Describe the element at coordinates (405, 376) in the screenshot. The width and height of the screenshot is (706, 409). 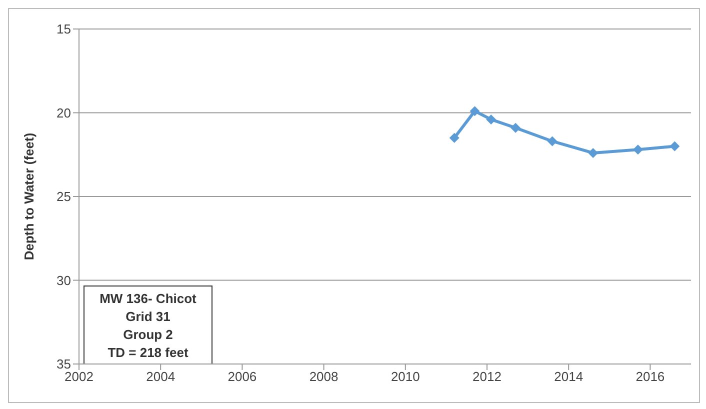
I see `x-tick-label: 2010` at that location.